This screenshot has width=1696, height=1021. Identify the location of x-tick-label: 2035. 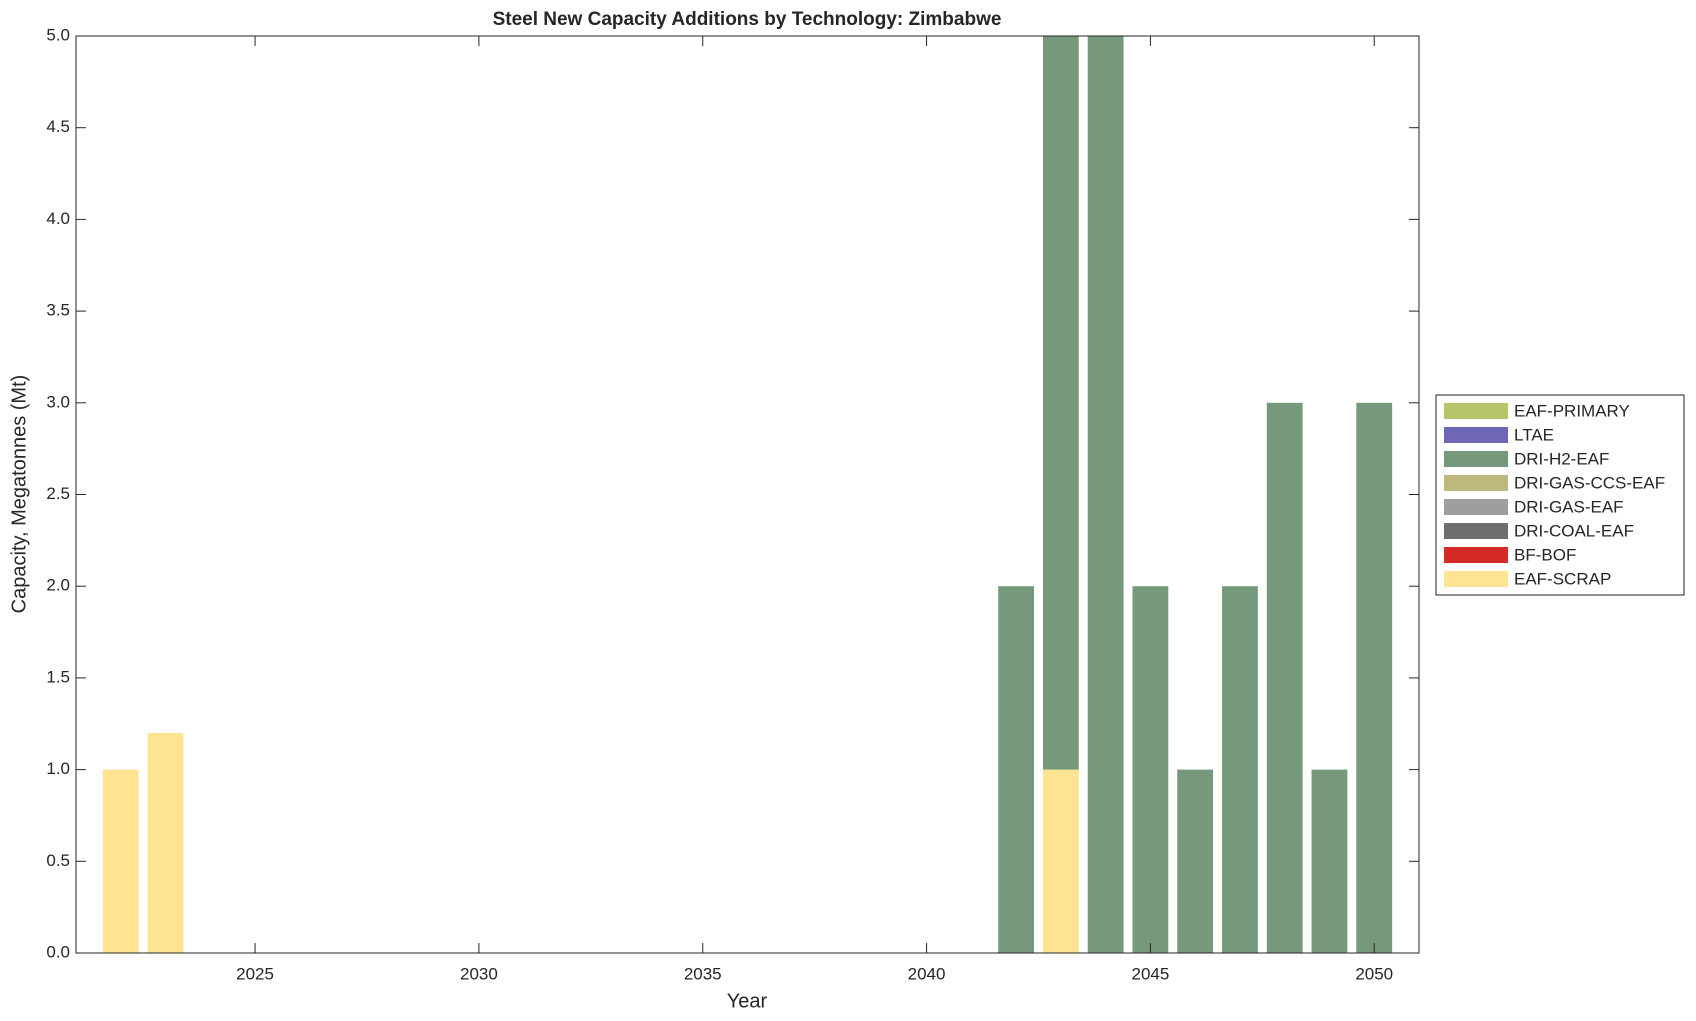
(703, 973).